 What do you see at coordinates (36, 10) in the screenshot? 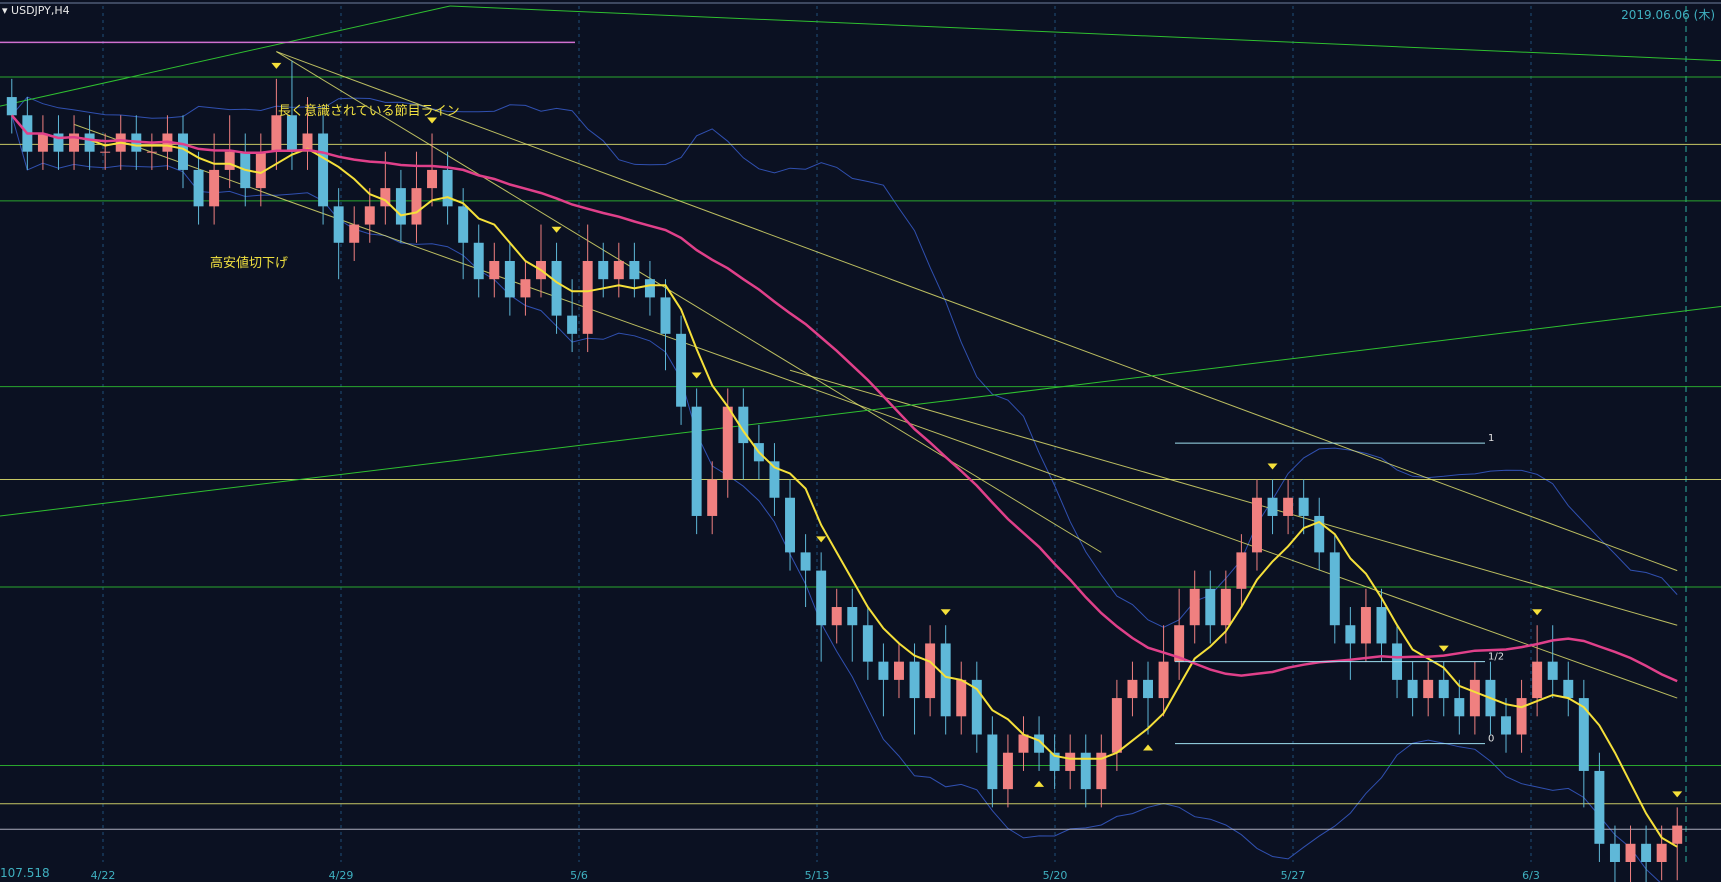
I see `symbol-label: ▾ USDJPY,H4` at bounding box center [36, 10].